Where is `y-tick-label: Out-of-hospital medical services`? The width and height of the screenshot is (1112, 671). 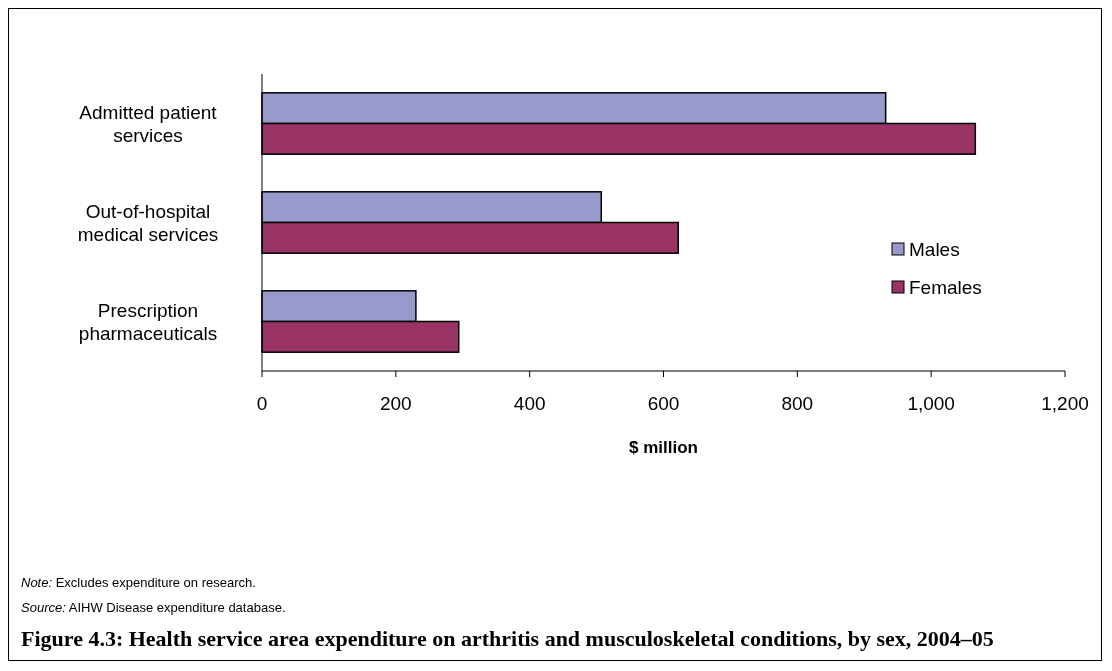
y-tick-label: Out-of-hospital medical services is located at coordinates (148, 223).